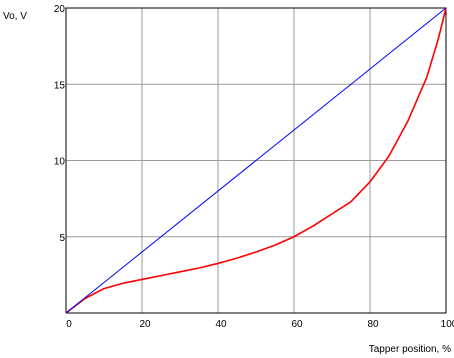  Describe the element at coordinates (60, 85) in the screenshot. I see `y-tick-label: 15` at that location.